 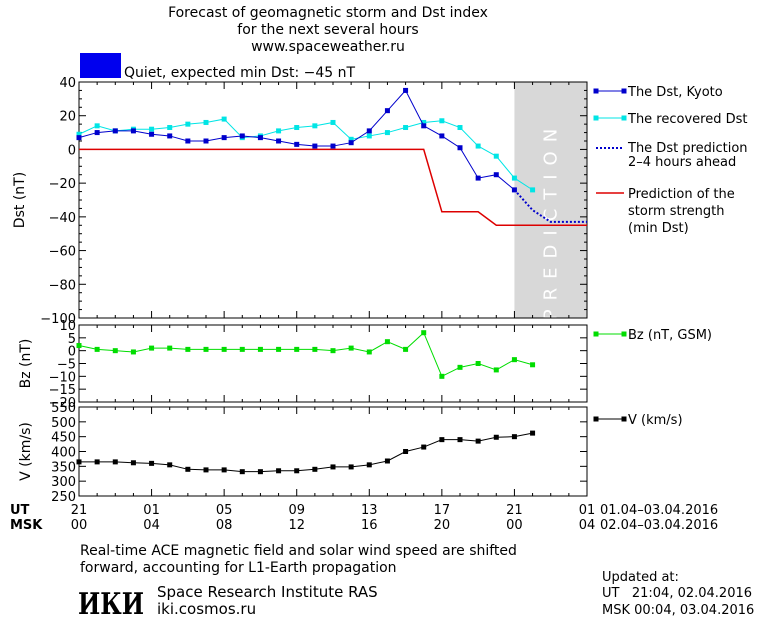 I want to click on institute-name: Space Research Institute RAS, so click(x=267, y=592).